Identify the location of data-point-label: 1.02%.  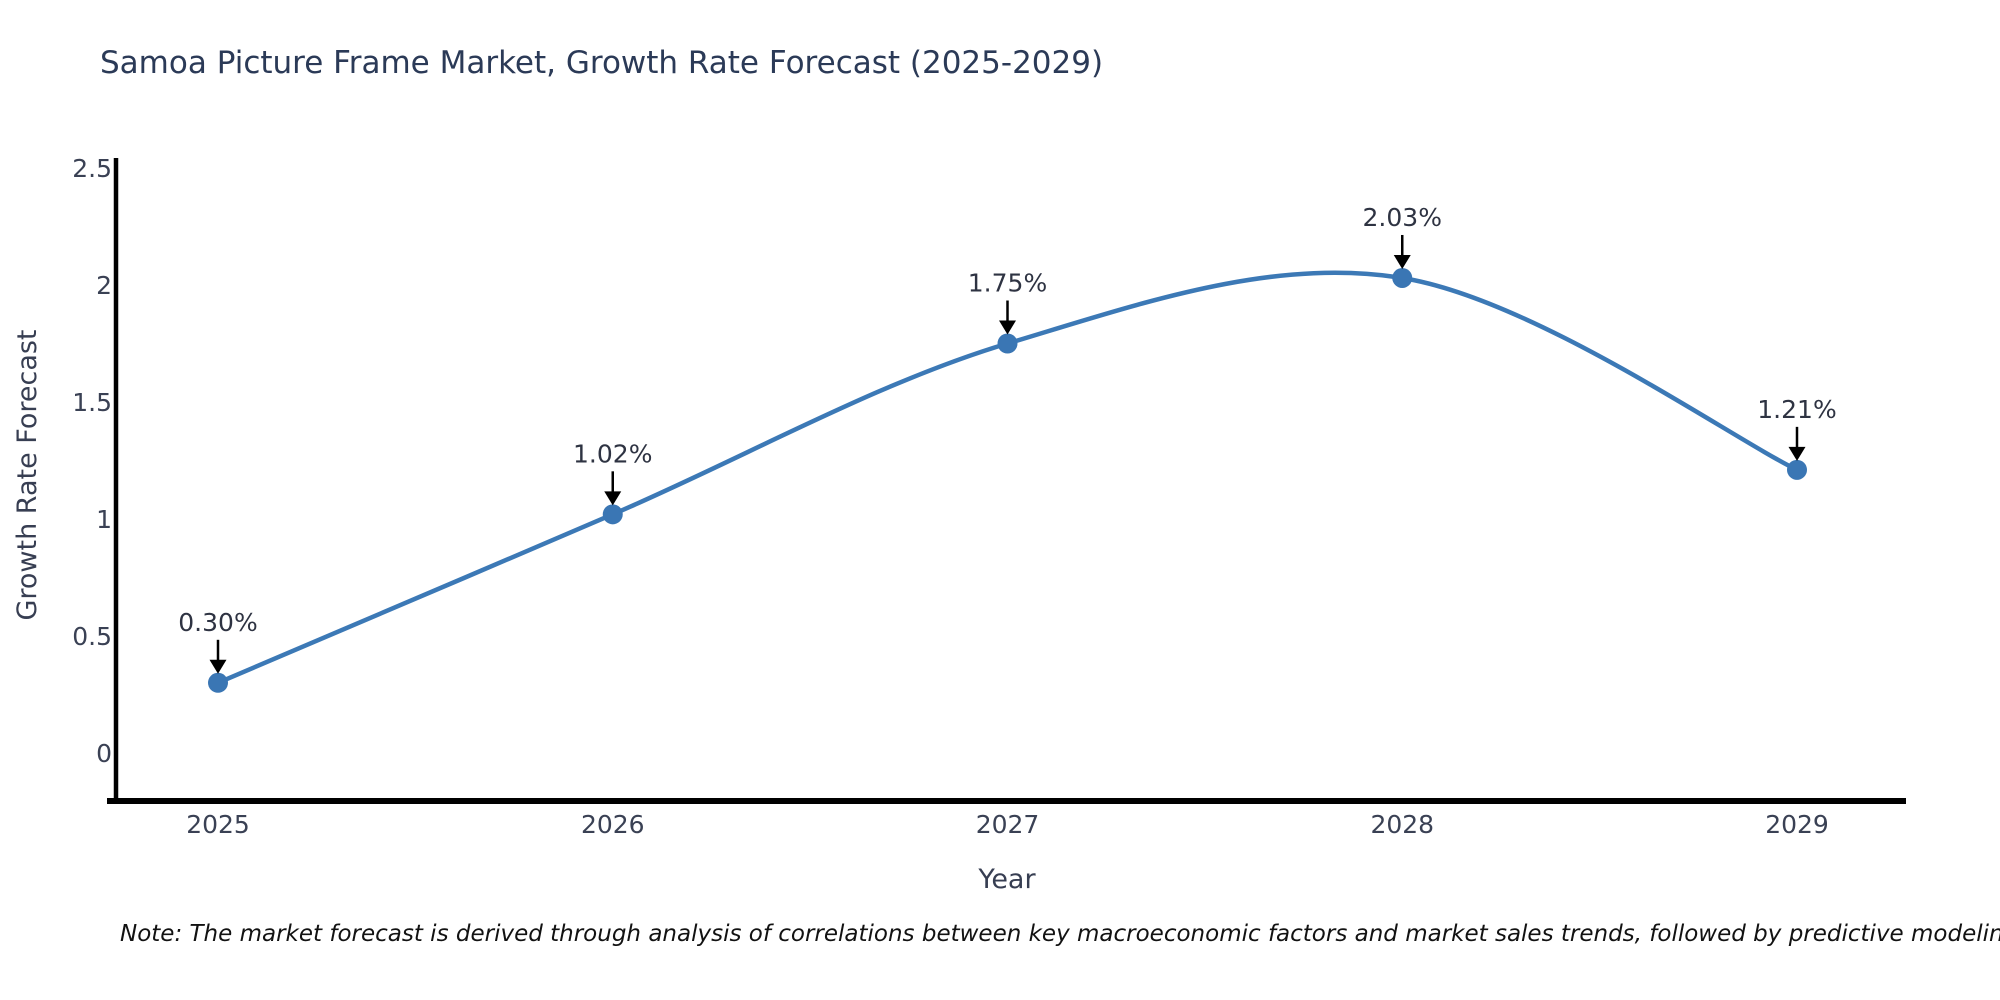
(612, 453).